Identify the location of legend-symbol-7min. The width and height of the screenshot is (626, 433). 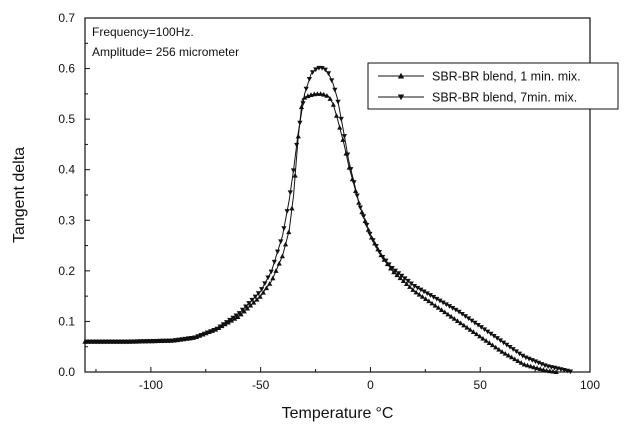
(401, 97).